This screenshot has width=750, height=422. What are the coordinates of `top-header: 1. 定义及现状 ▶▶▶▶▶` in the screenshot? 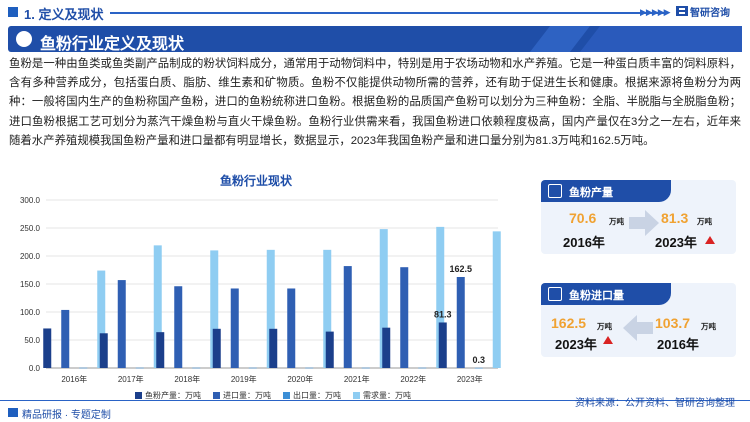 It's located at (375, 13).